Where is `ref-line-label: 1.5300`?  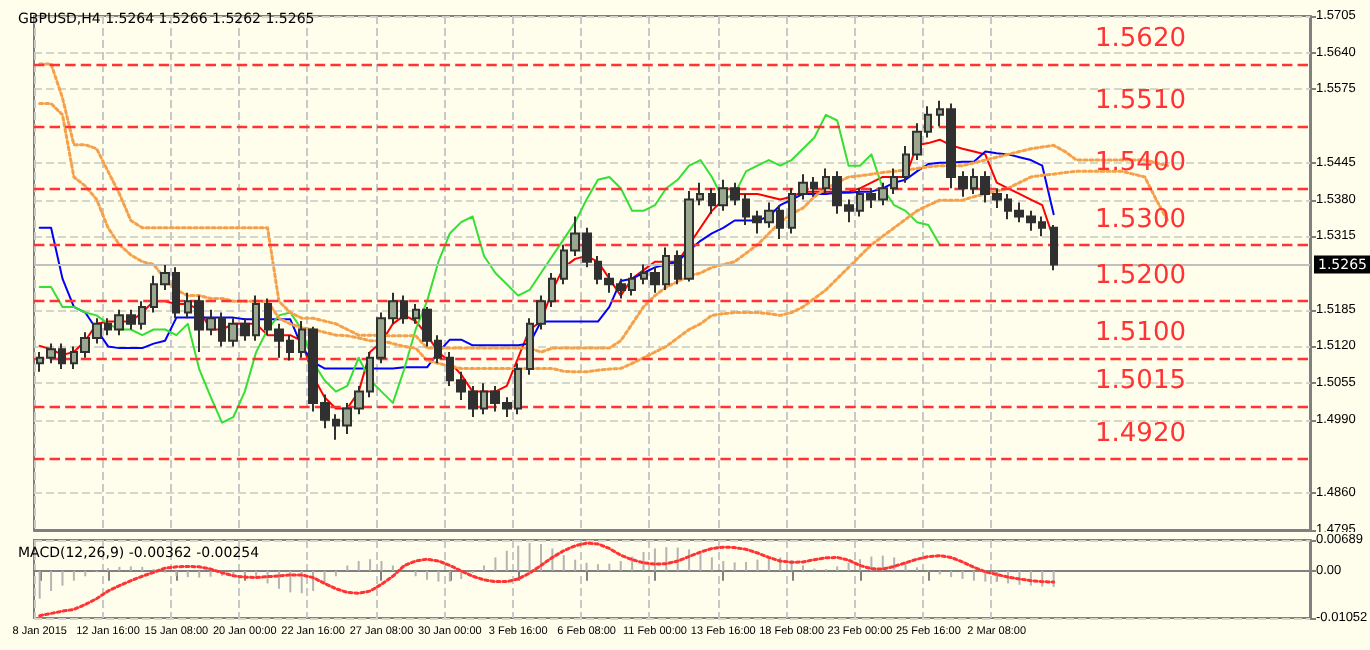 ref-line-label: 1.5300 is located at coordinates (1140, 219).